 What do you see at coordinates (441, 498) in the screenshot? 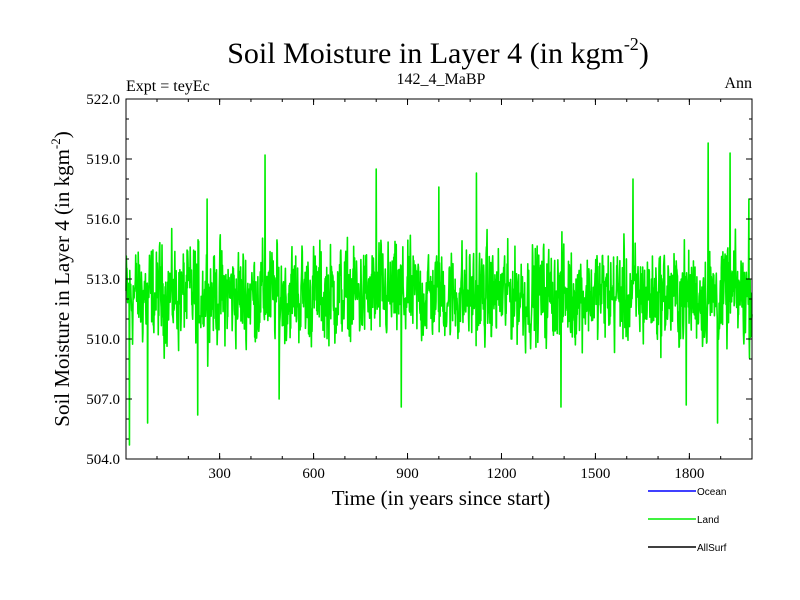
I see `x-axis-label: Time (in years since start)` at bounding box center [441, 498].